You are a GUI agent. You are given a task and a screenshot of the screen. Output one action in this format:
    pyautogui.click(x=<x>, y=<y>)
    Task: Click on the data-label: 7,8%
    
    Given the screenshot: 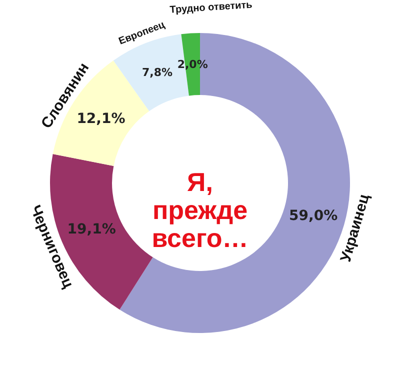 What is the action you would take?
    pyautogui.click(x=157, y=73)
    